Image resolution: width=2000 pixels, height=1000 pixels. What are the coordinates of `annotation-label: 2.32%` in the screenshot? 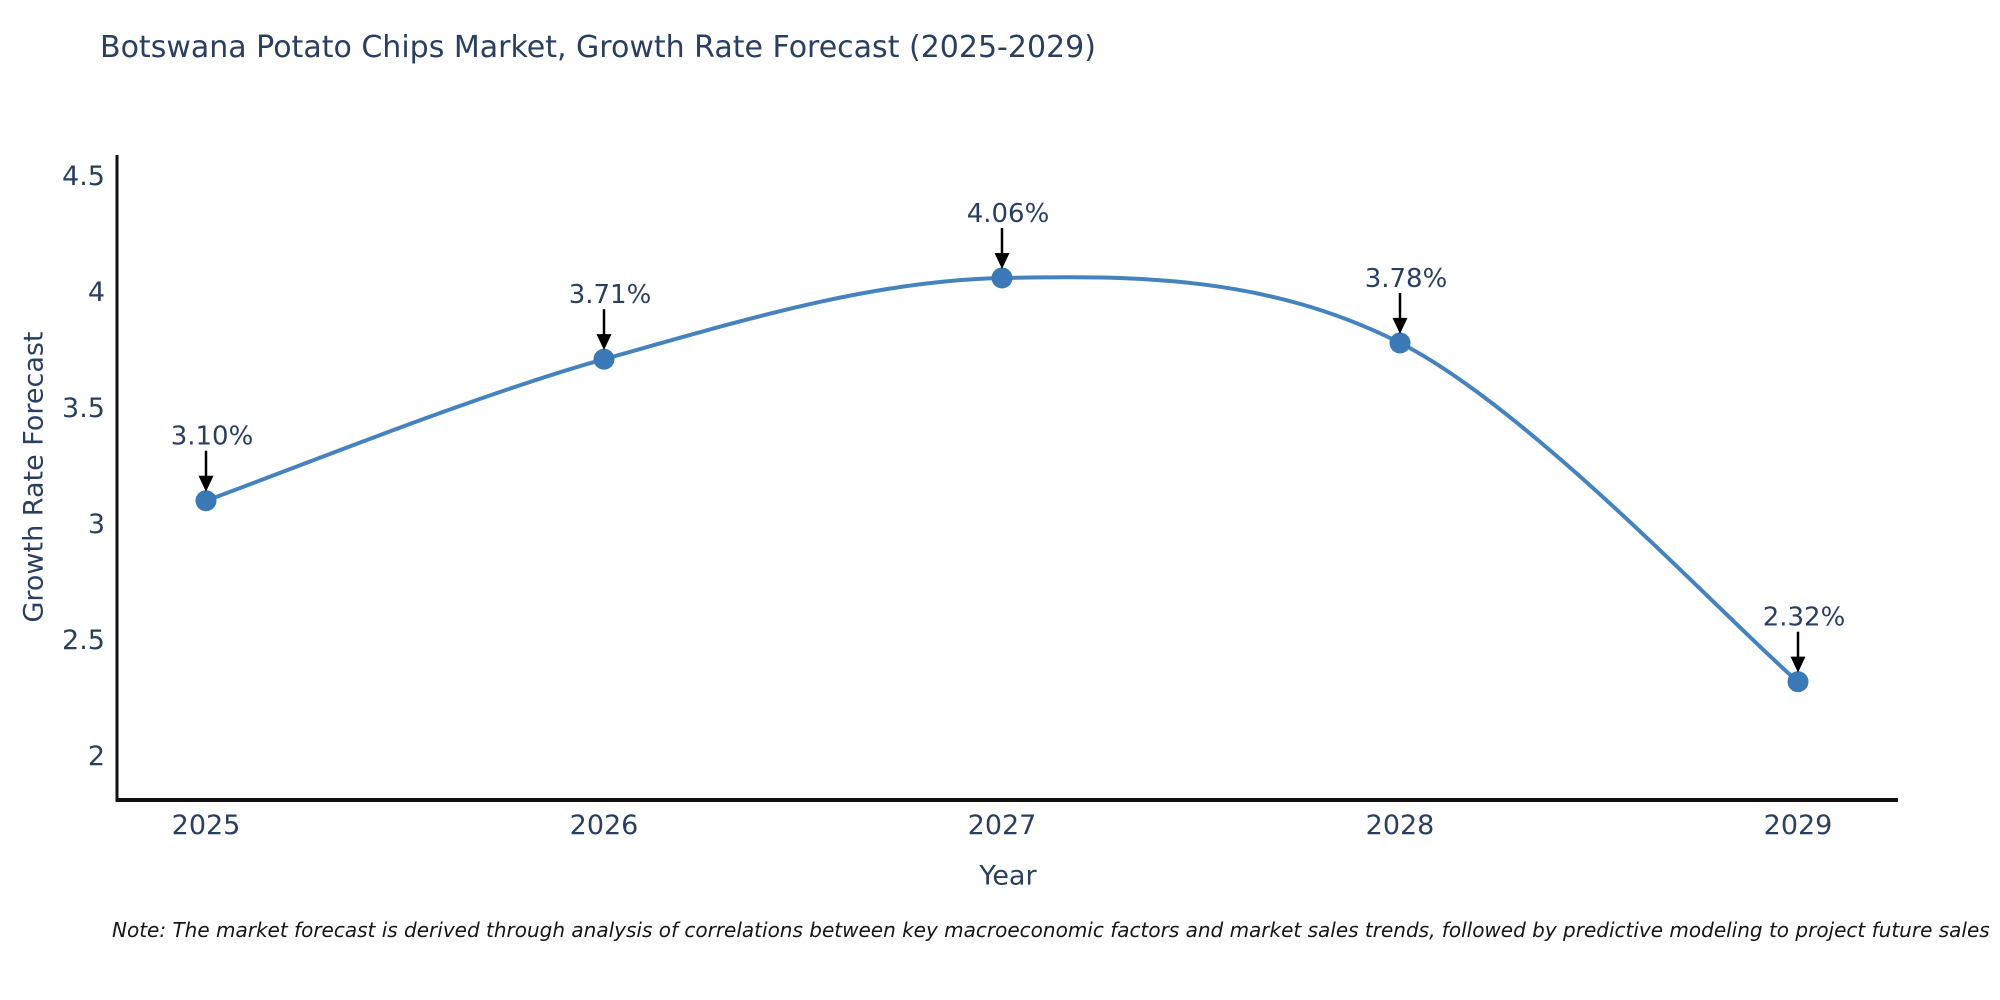 It's located at (1804, 618).